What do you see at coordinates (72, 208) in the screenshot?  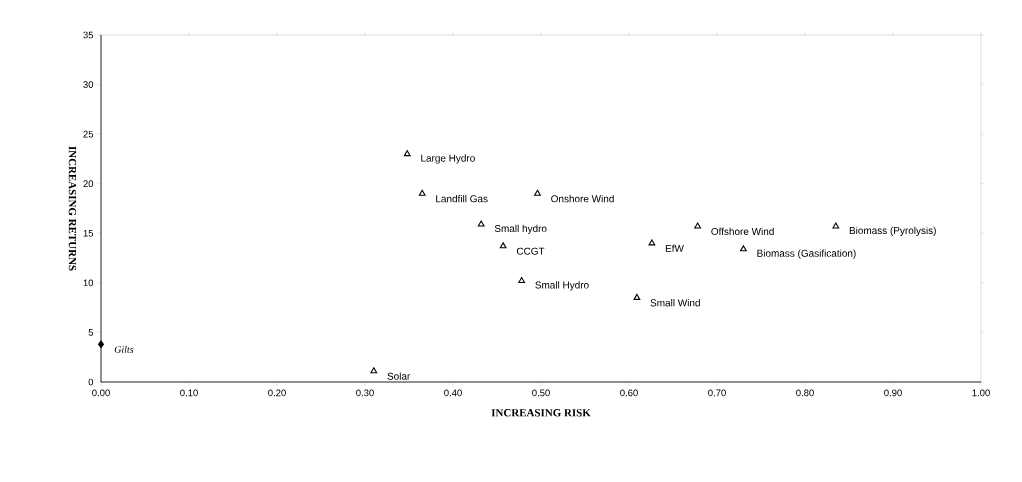 I see `y-axis-title: INCREASING RETURNS` at bounding box center [72, 208].